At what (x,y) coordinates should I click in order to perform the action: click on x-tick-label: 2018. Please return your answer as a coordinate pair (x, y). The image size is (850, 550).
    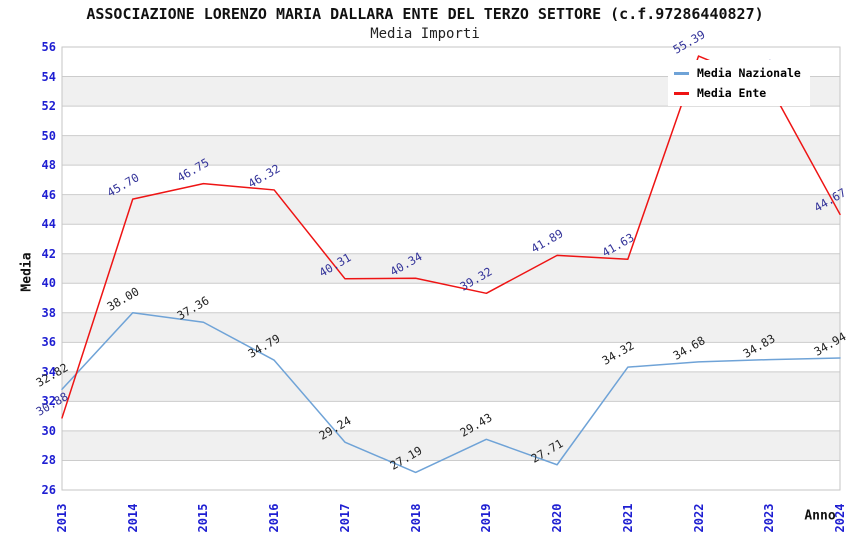
    Looking at the image, I should click on (415, 518).